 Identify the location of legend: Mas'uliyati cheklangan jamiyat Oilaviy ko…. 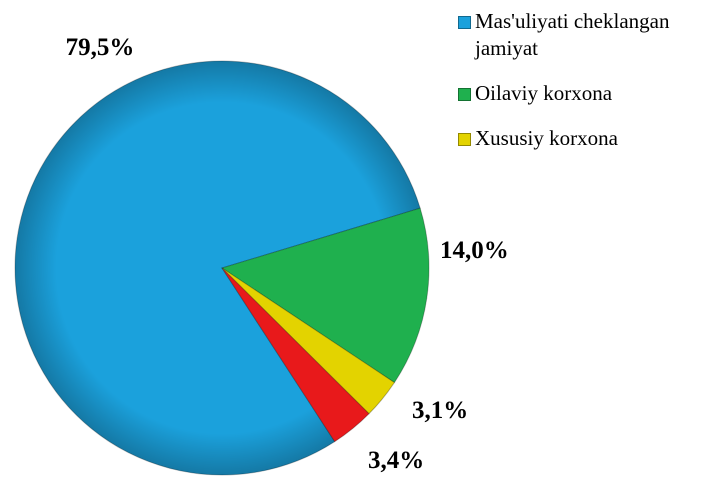
(593, 89).